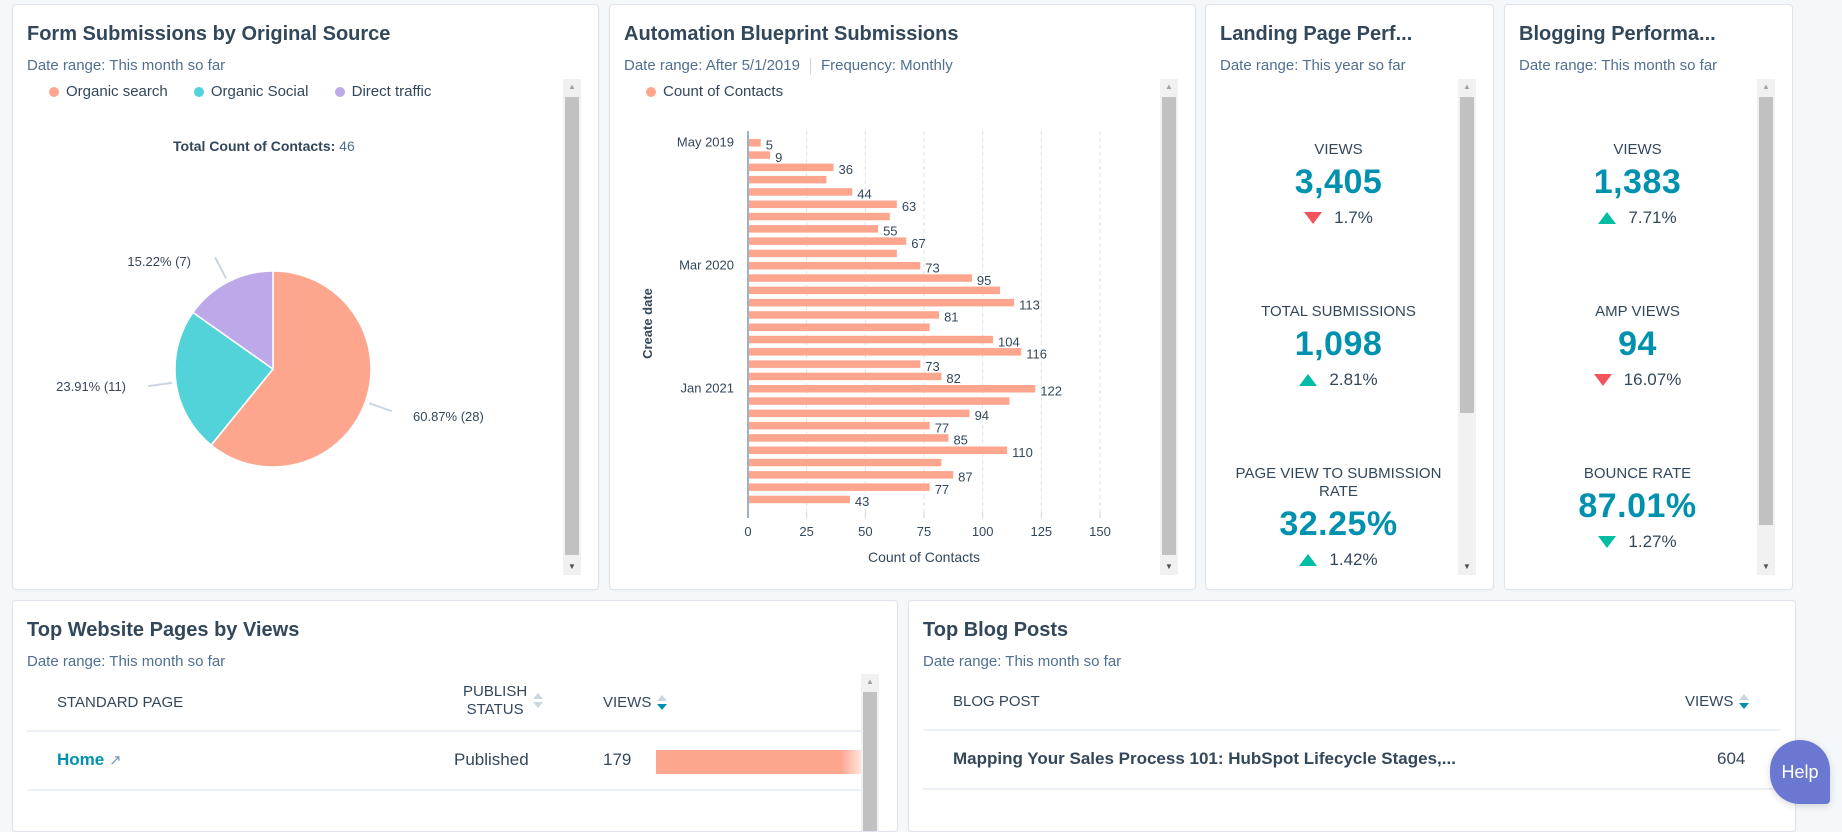 The width and height of the screenshot is (1842, 832). Describe the element at coordinates (932, 268) in the screenshot. I see `bar-data-label: 73` at that location.